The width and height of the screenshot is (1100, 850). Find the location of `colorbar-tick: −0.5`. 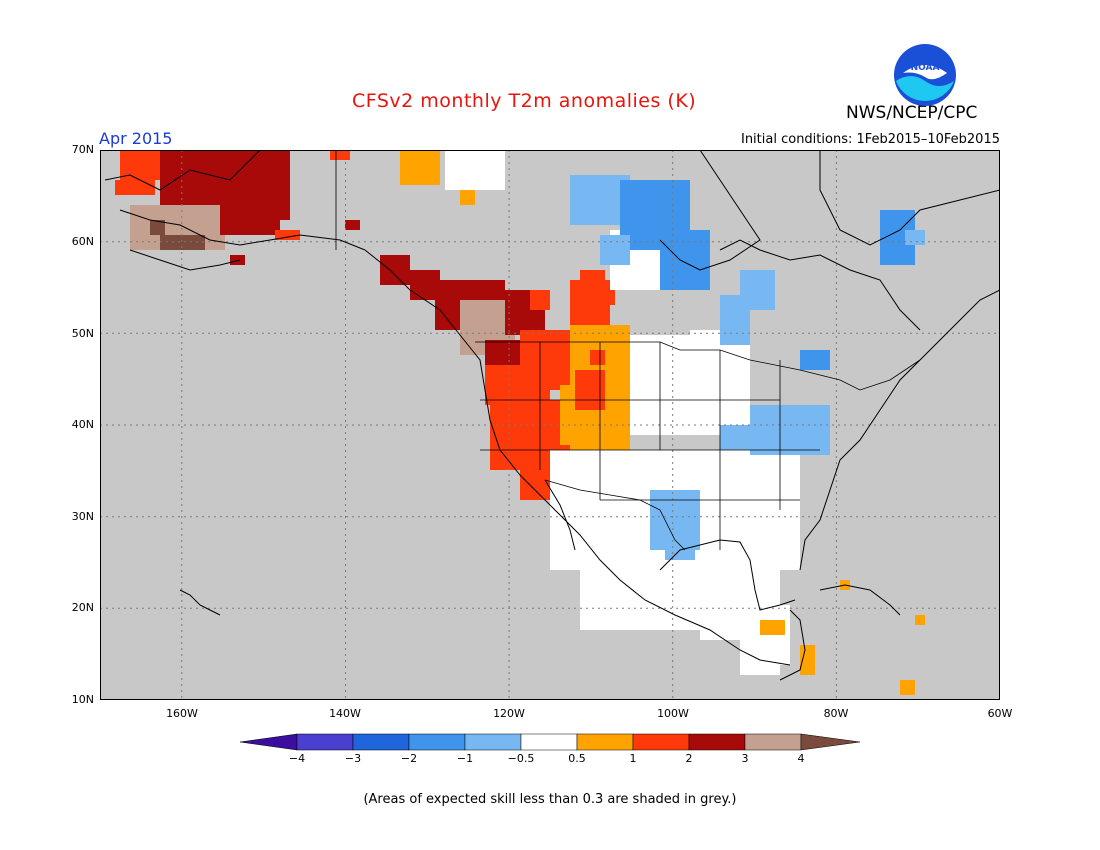

colorbar-tick: −0.5 is located at coordinates (521, 758).